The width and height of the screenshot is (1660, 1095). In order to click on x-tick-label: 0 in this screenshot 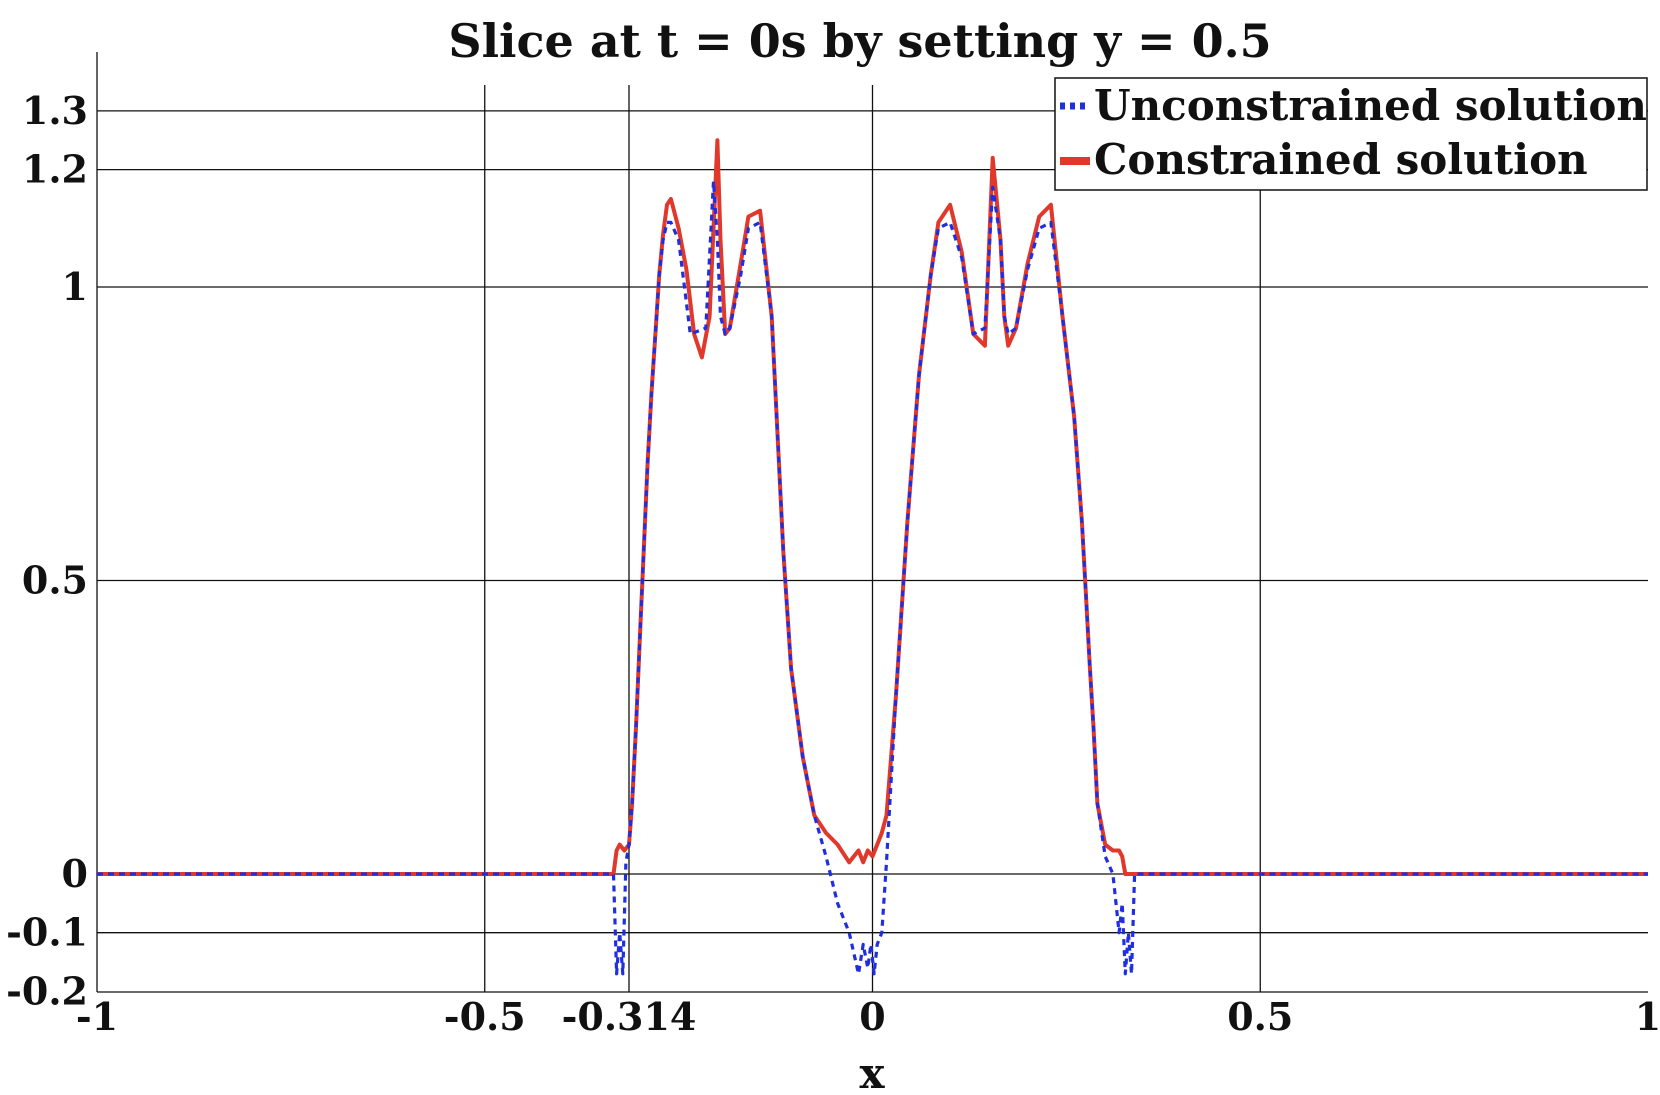, I will do `click(872, 1016)`.